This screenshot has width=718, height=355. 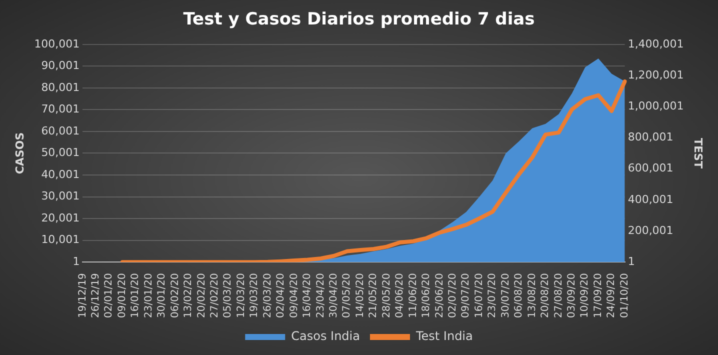 I want to click on legend-label: Test India, so click(x=443, y=336).